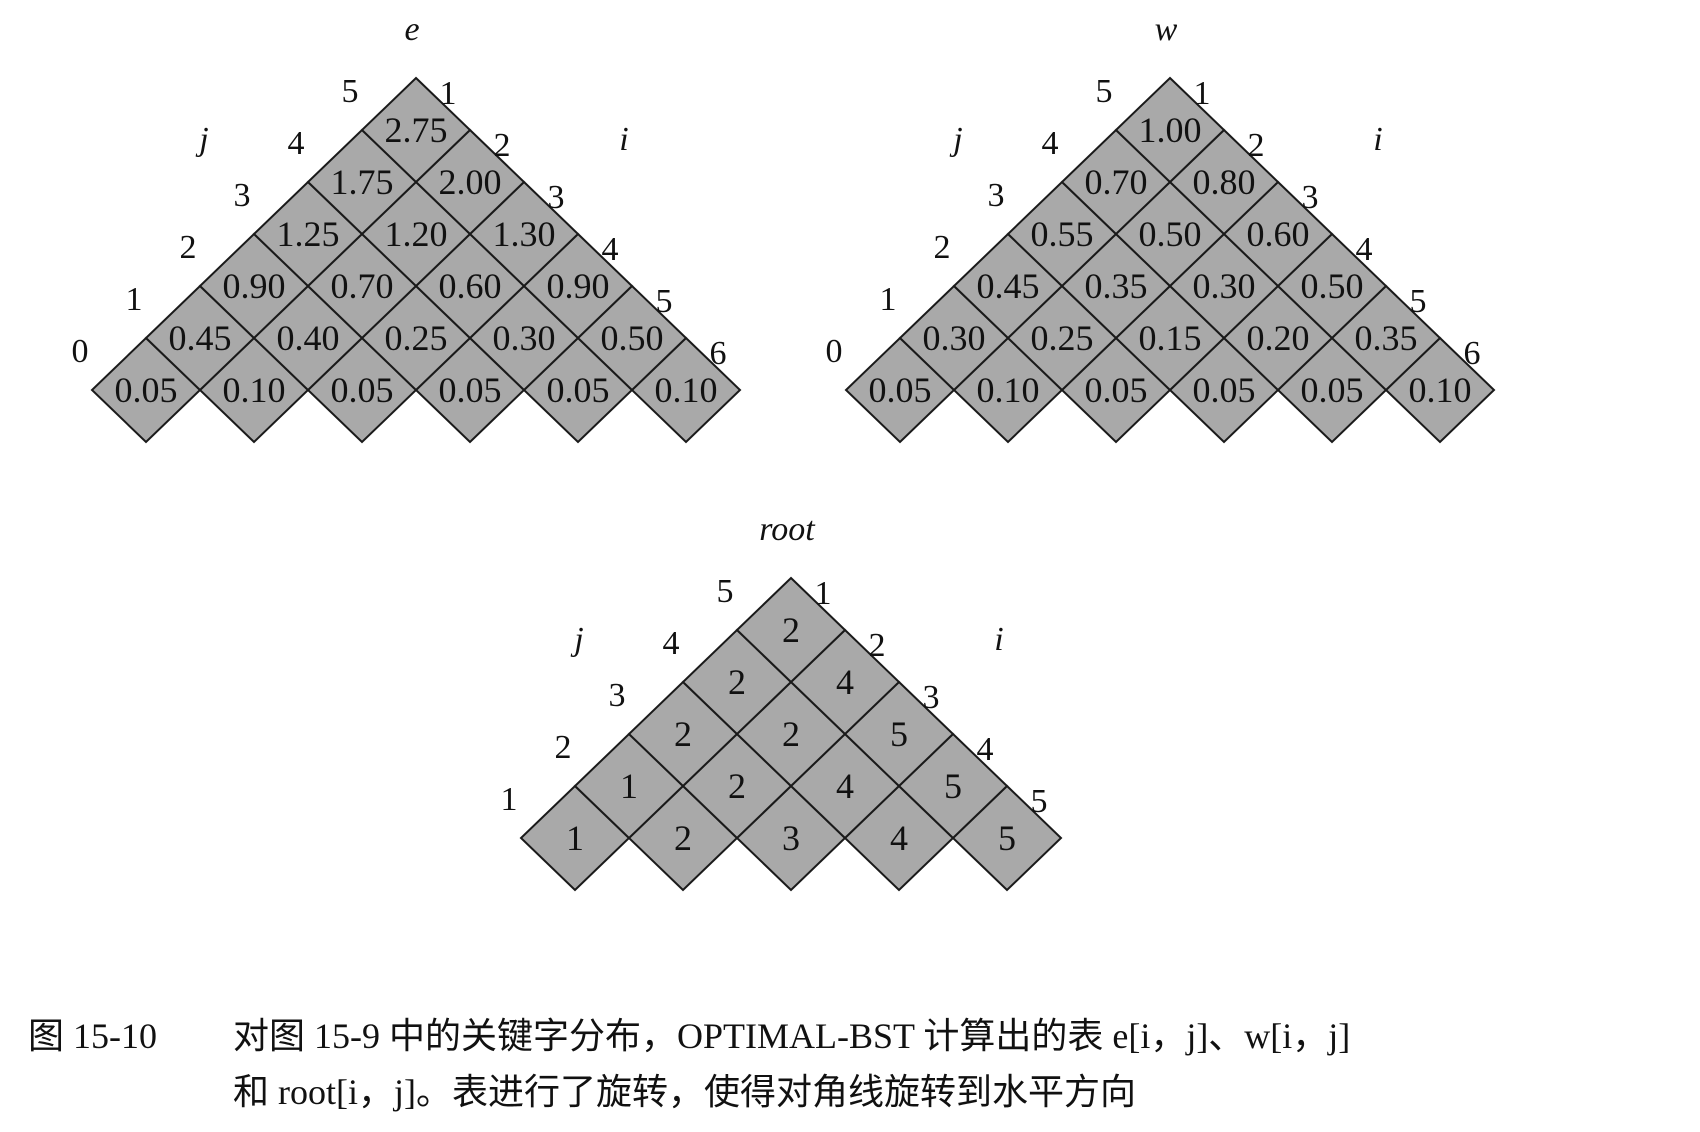  What do you see at coordinates (787, 529) in the screenshot?
I see `table-title: root` at bounding box center [787, 529].